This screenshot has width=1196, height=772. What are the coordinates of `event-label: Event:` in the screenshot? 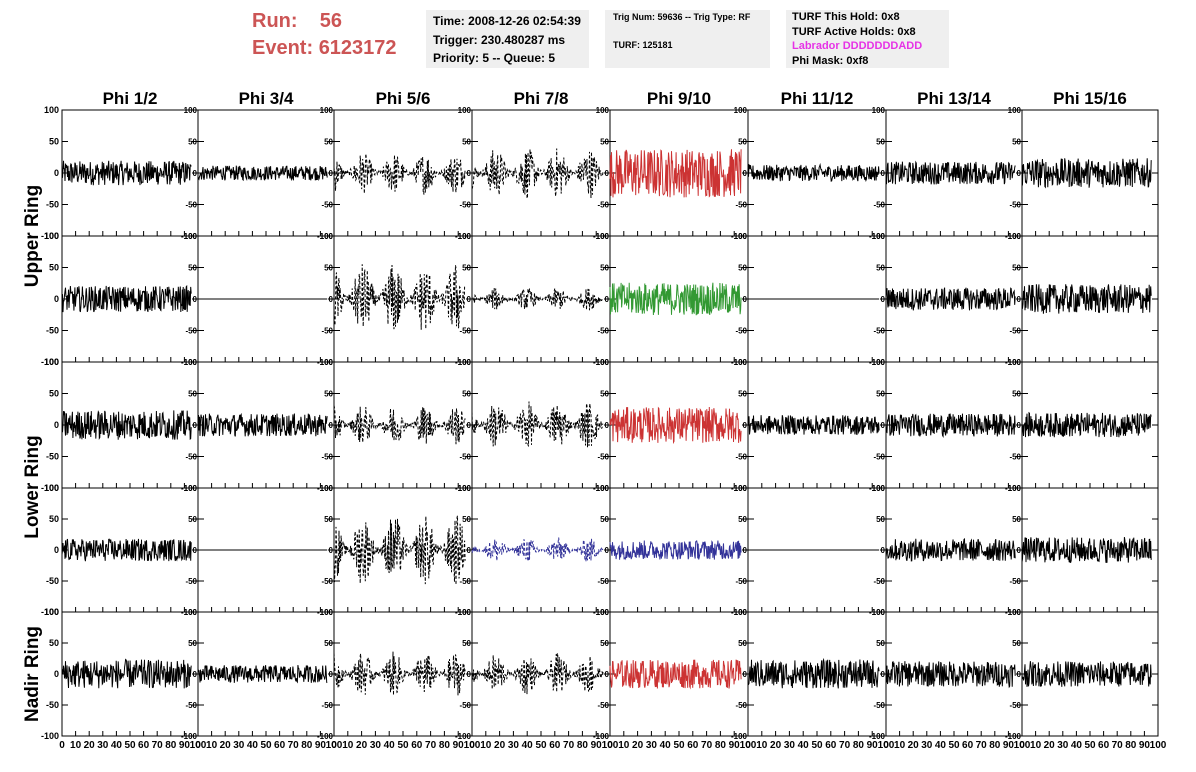 It's located at (283, 48).